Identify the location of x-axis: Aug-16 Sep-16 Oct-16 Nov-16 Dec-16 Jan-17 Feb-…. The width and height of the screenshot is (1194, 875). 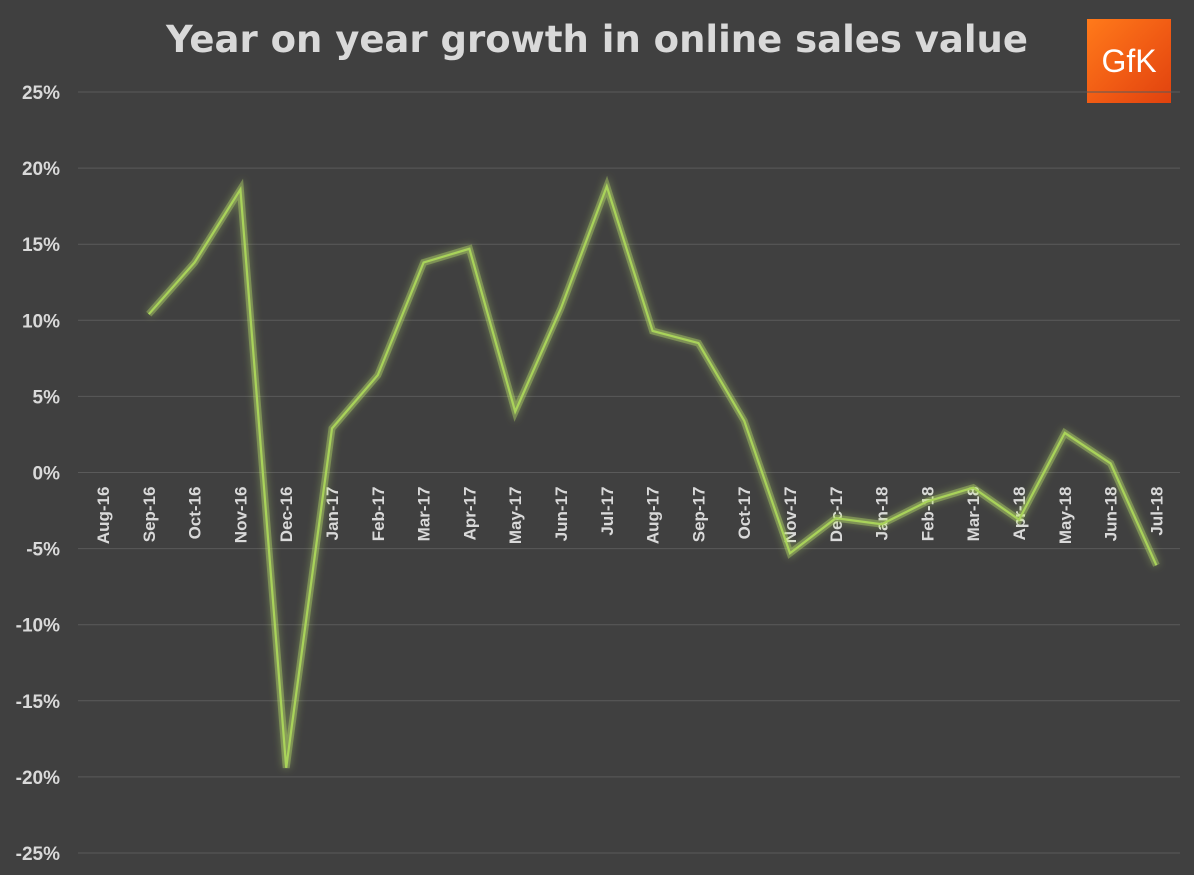
(630, 515).